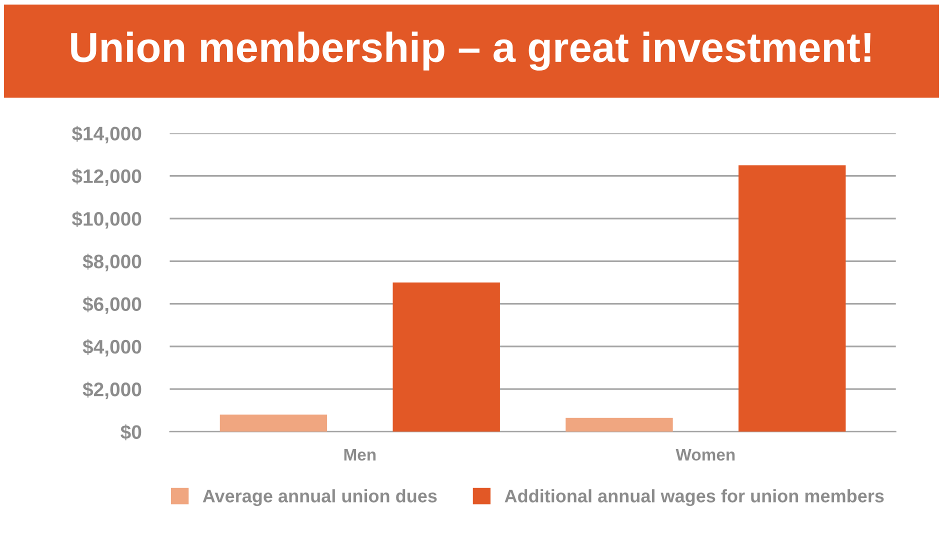 The width and height of the screenshot is (943, 533). I want to click on legend-label: Additional annual wages for union members, so click(694, 497).